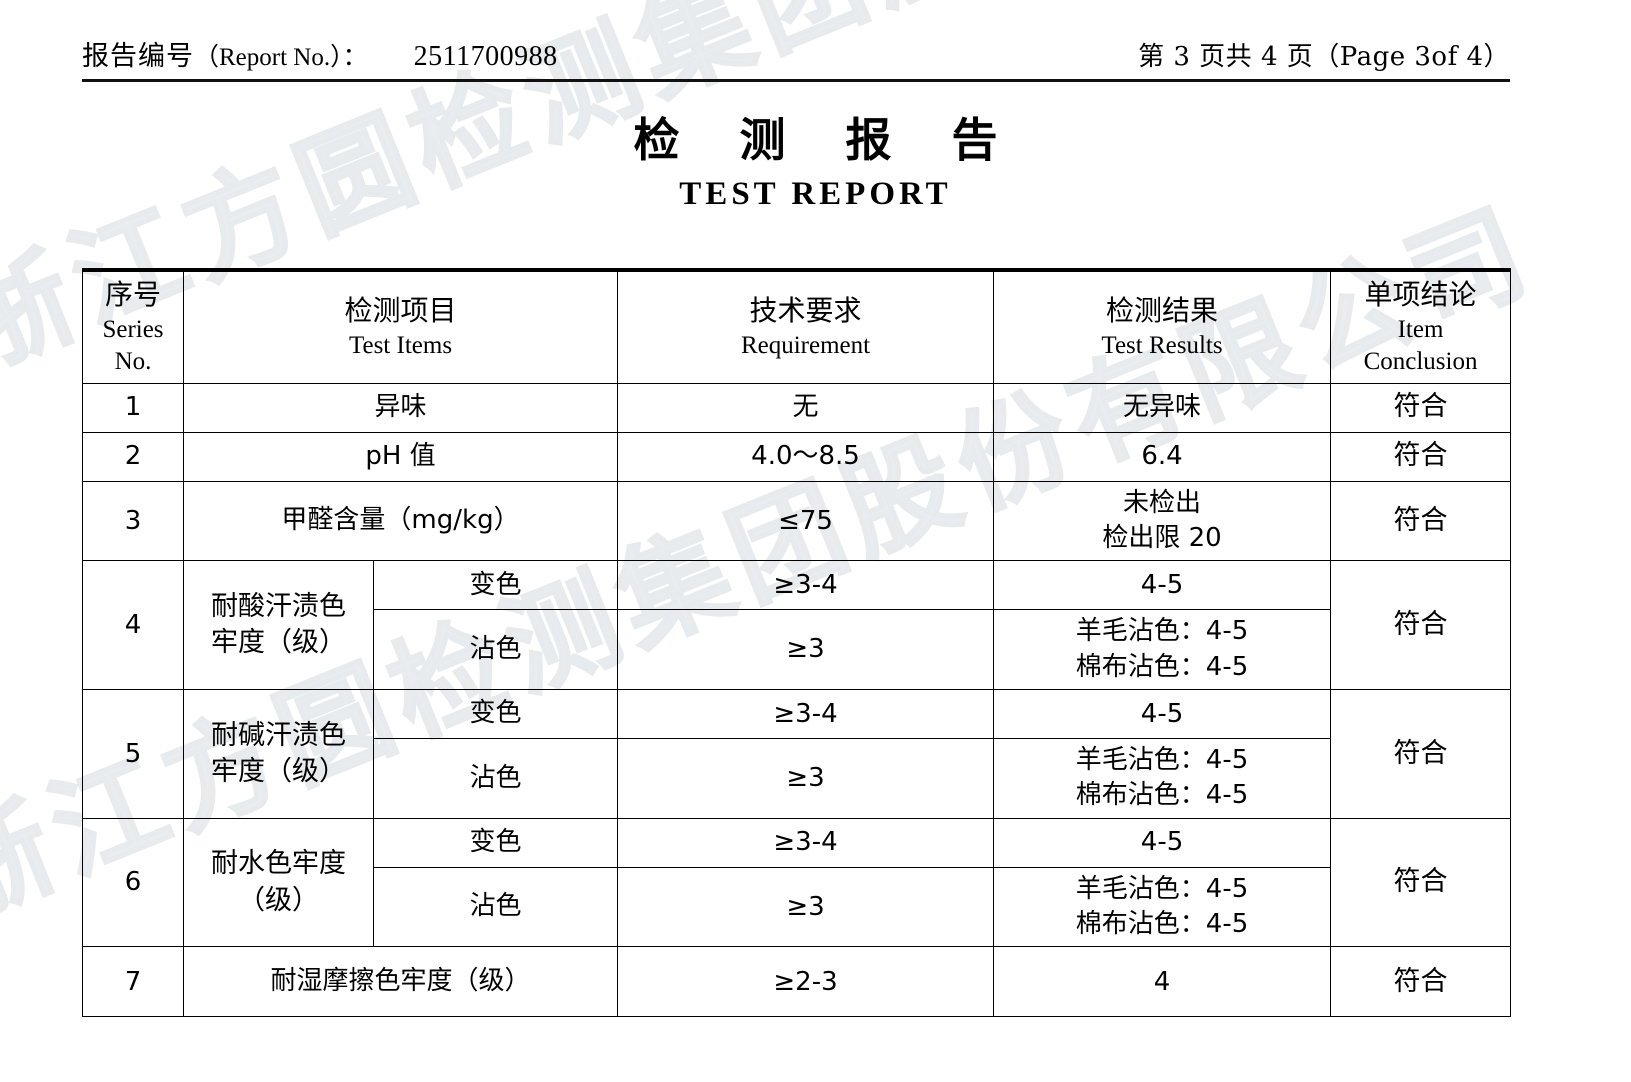  I want to click on column-header-series-no: 序号 Series No., so click(133, 325).